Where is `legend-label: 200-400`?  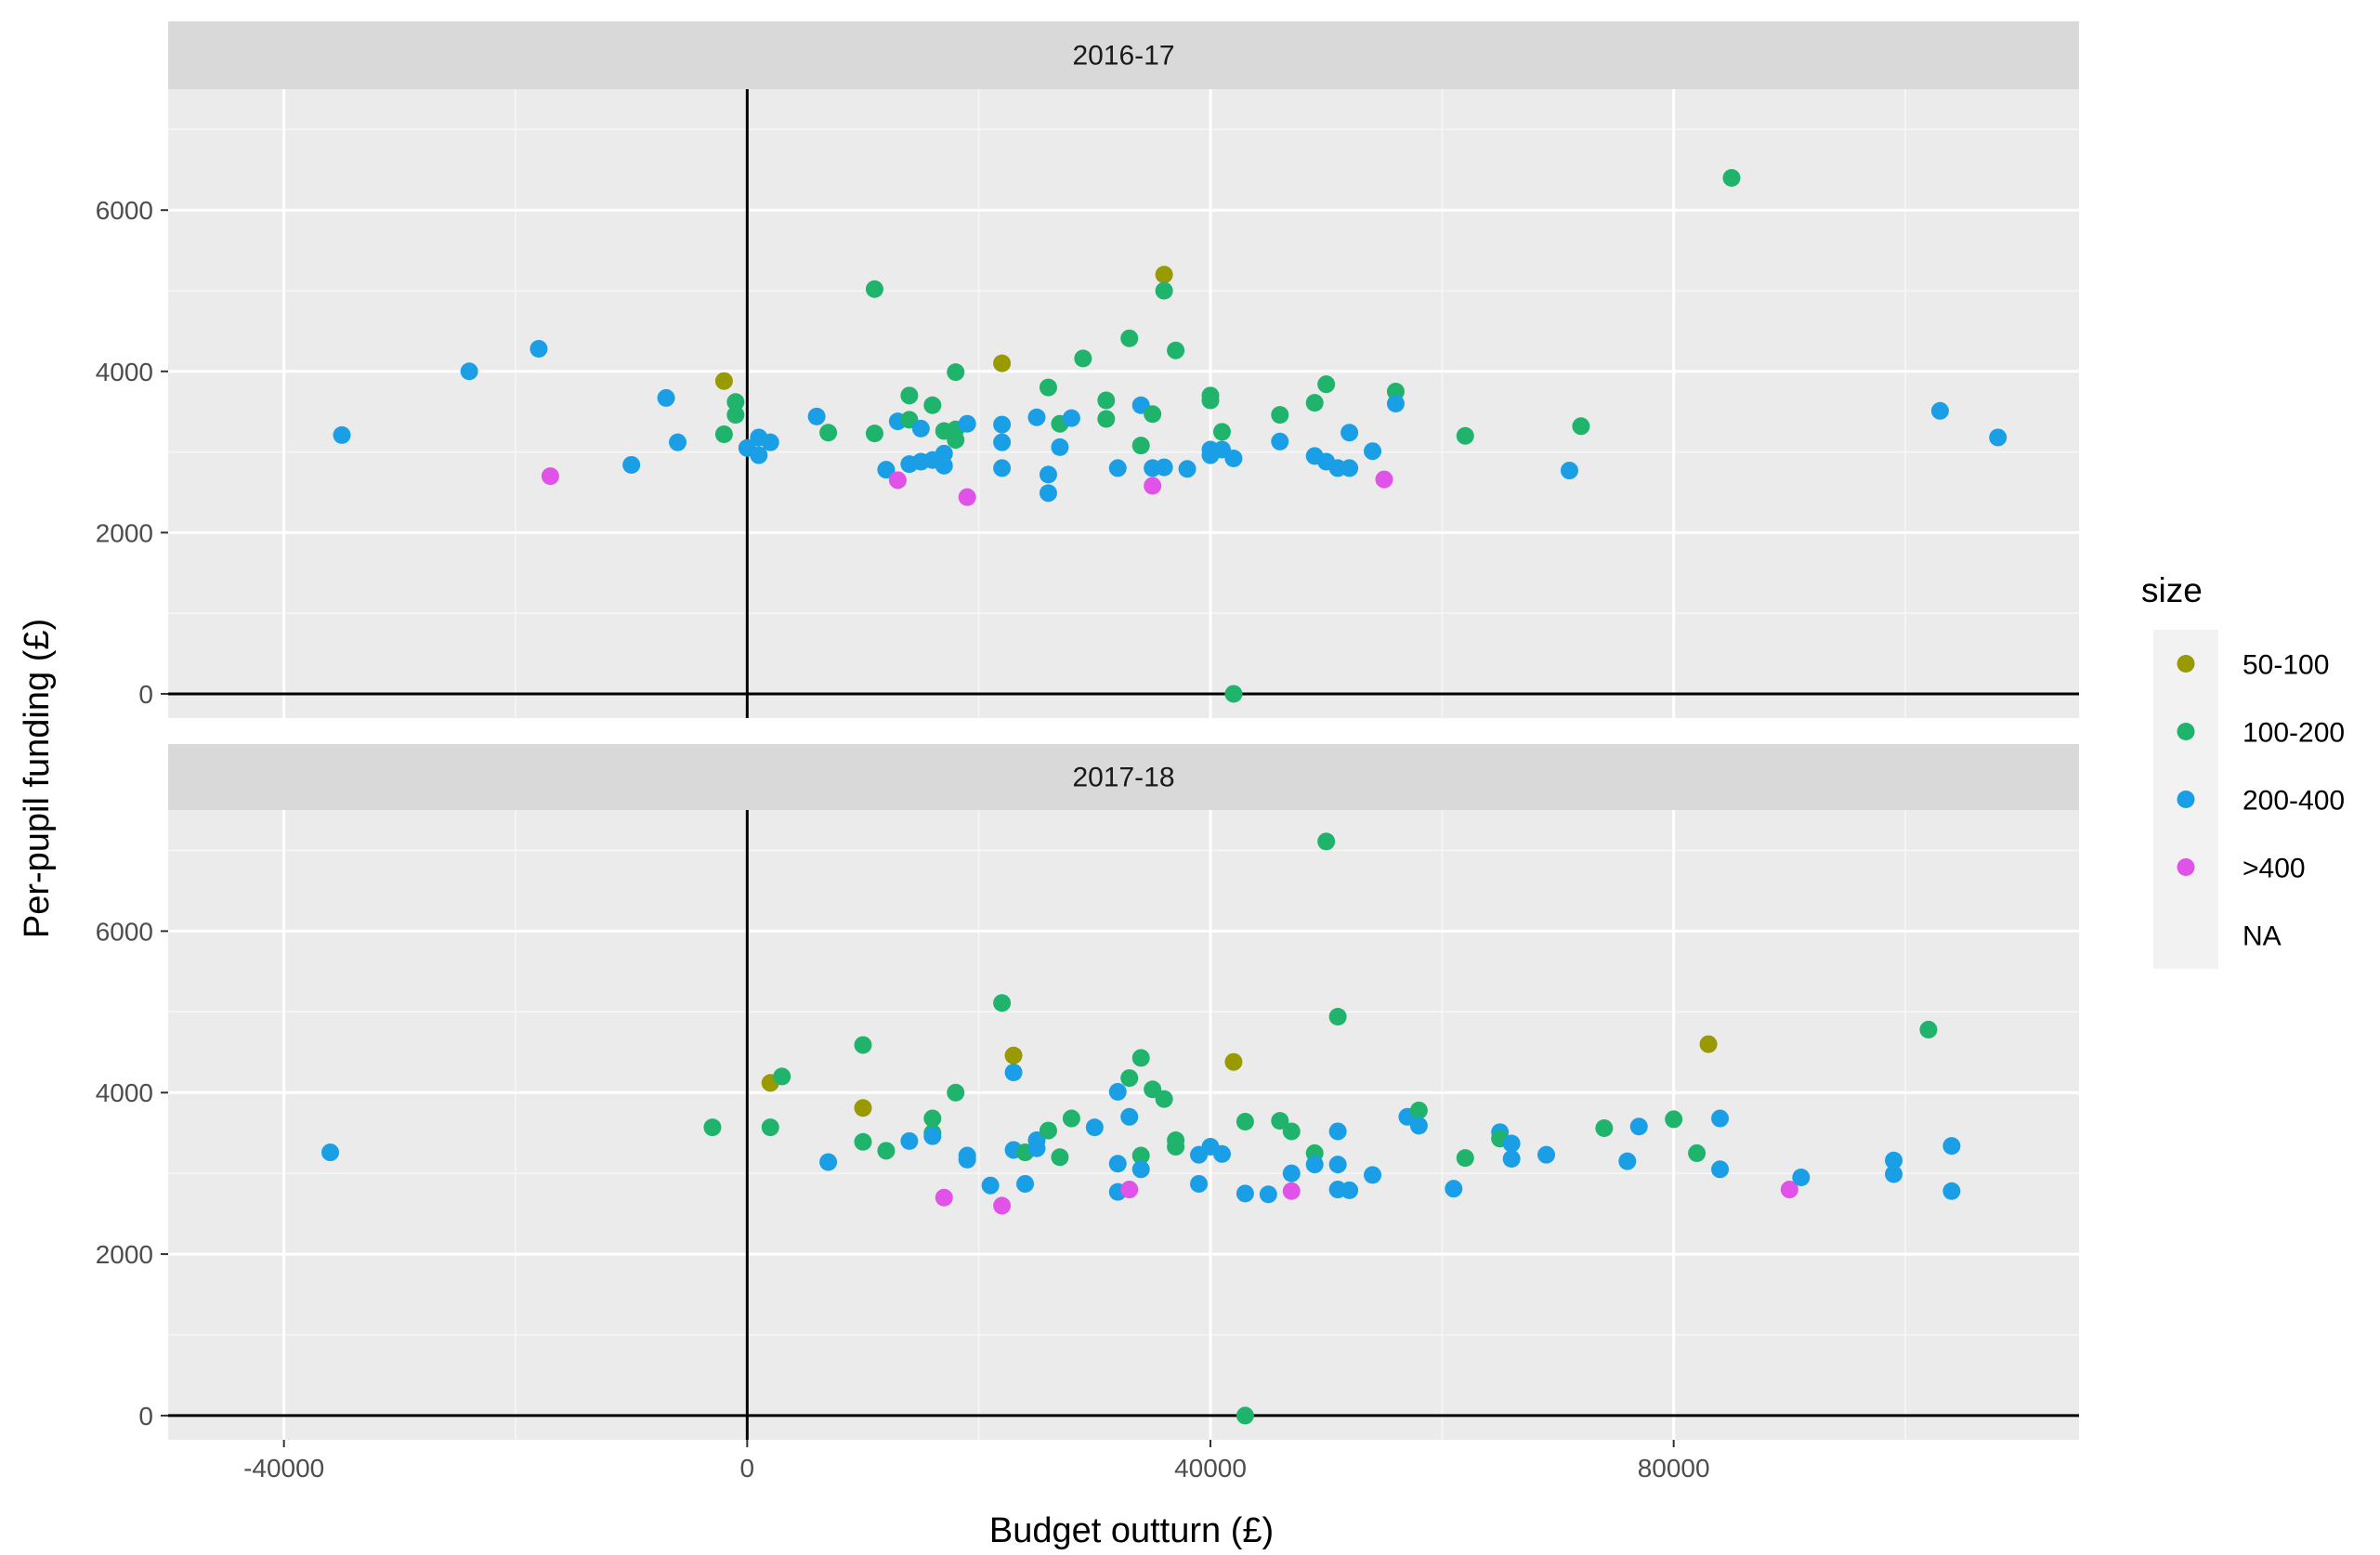
legend-label: 200-400 is located at coordinates (2294, 801).